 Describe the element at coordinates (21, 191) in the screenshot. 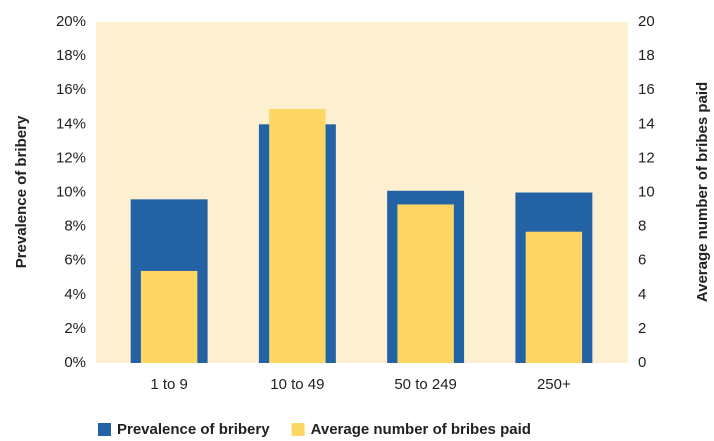

I see `y-axis-label: Prevalence of bribery` at that location.